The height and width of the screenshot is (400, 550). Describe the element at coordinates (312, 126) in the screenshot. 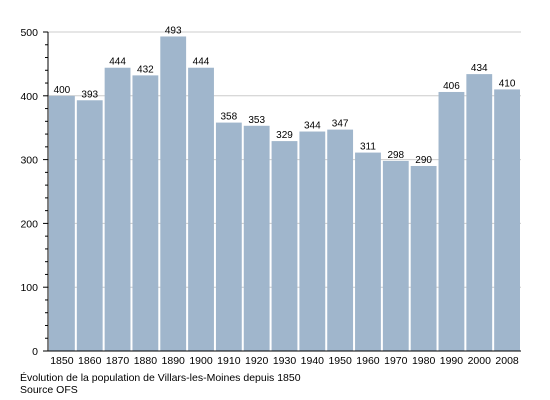

I see `data-label: 344` at that location.